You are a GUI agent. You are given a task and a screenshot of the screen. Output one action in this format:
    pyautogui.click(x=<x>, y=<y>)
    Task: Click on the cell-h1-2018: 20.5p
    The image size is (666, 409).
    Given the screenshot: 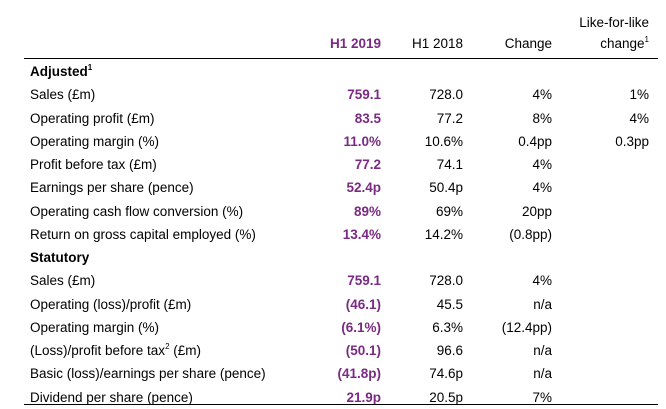 What is the action you would take?
    pyautogui.click(x=446, y=397)
    